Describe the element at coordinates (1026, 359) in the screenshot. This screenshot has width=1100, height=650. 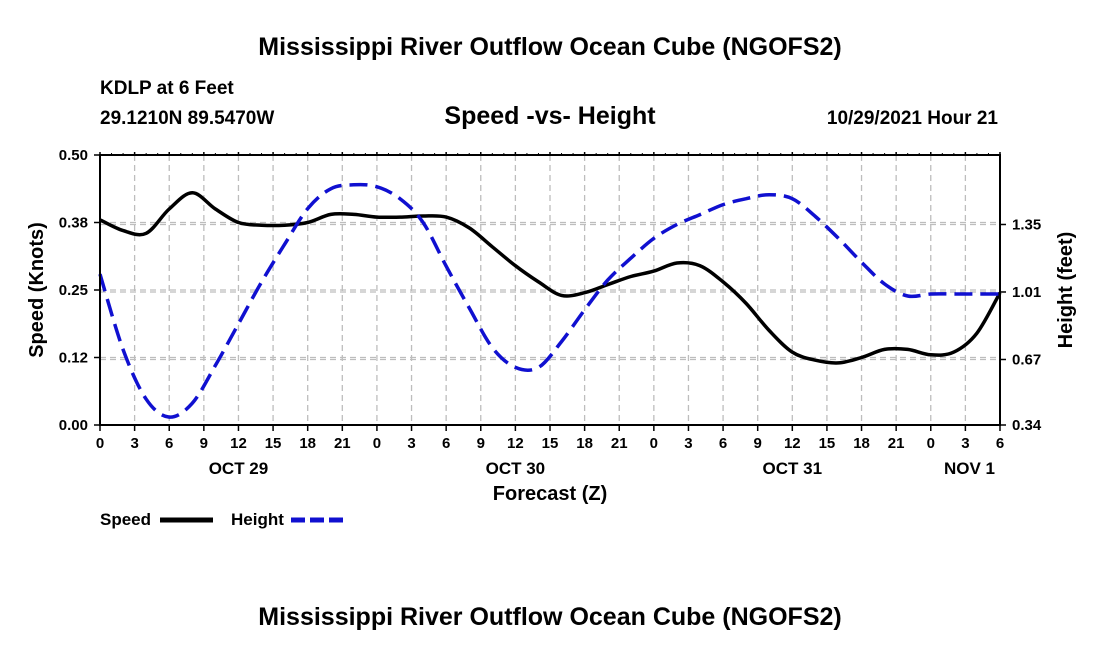
I see `y-tick-label-right: 0.67` at that location.